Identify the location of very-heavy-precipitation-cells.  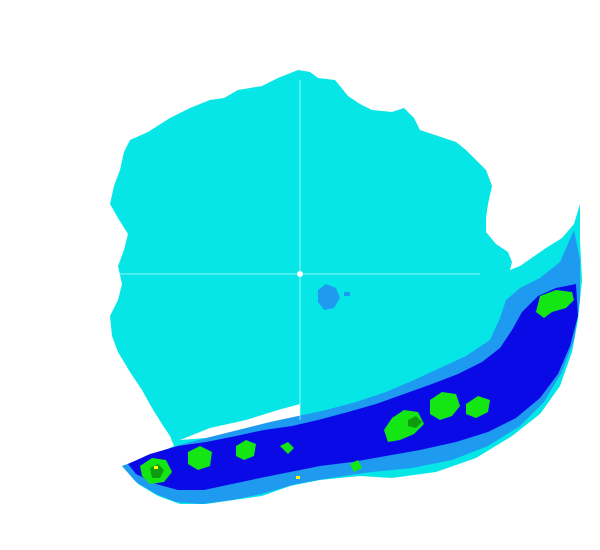
(286, 447).